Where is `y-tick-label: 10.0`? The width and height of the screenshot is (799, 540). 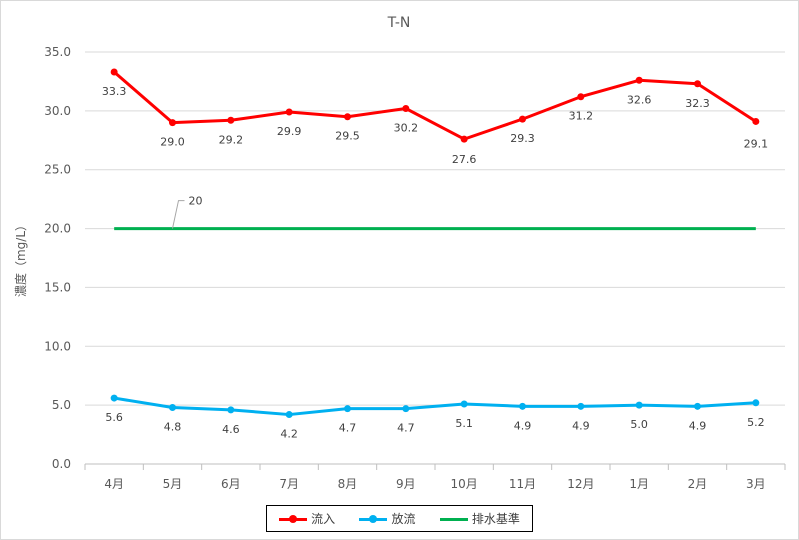 y-tick-label: 10.0 is located at coordinates (57, 346).